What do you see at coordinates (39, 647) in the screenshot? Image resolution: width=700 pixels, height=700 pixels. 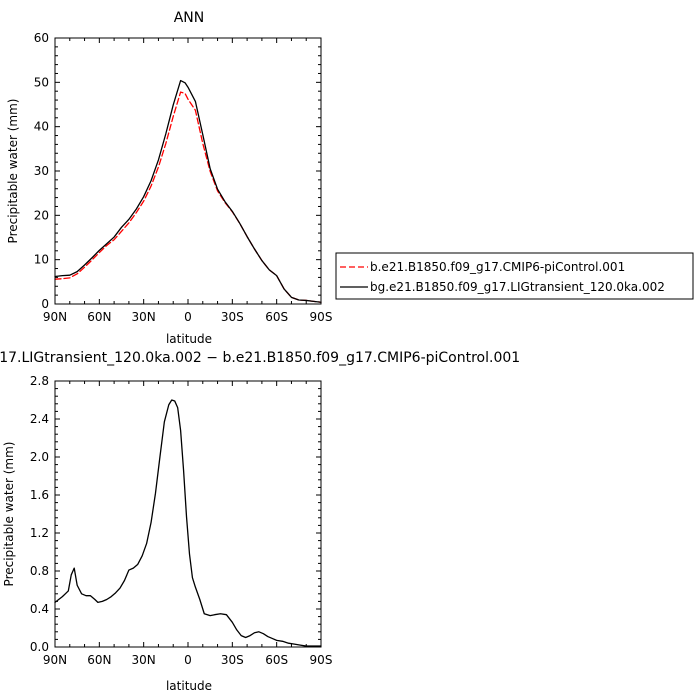 I see `bottom-y-tick-label: 0.0` at bounding box center [39, 647].